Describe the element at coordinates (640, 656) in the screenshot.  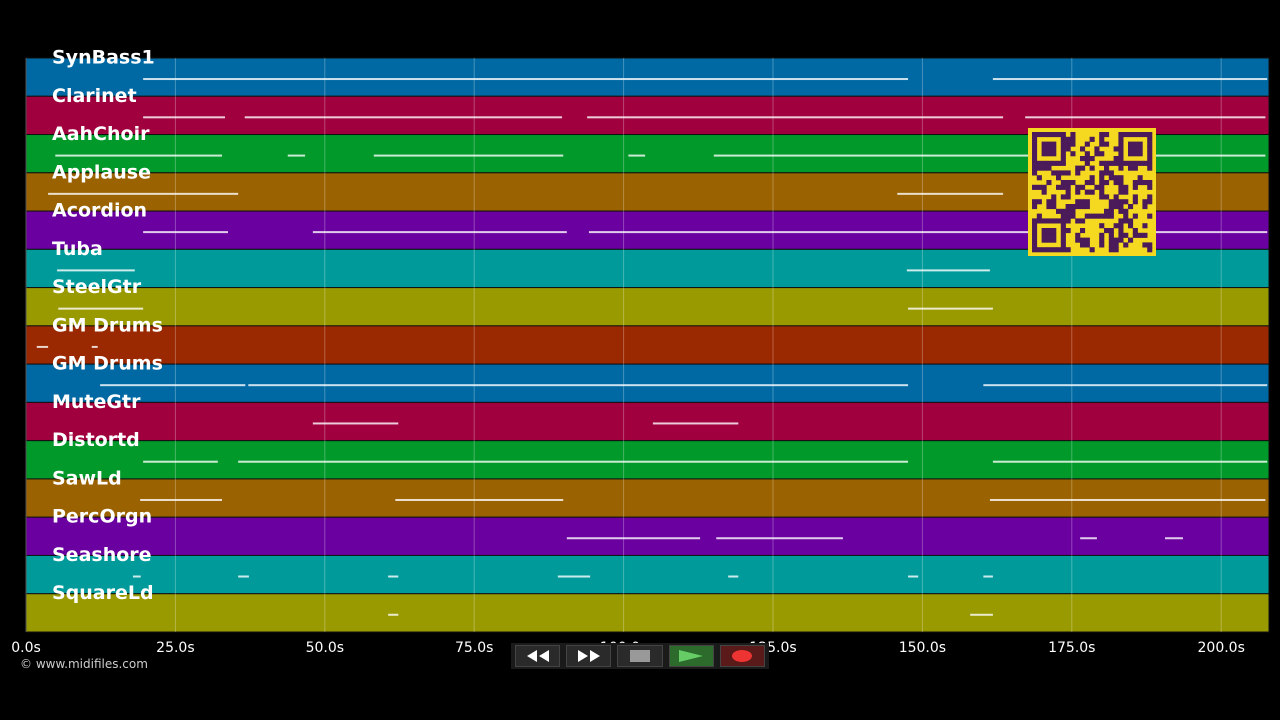
I see `stop-button` at that location.